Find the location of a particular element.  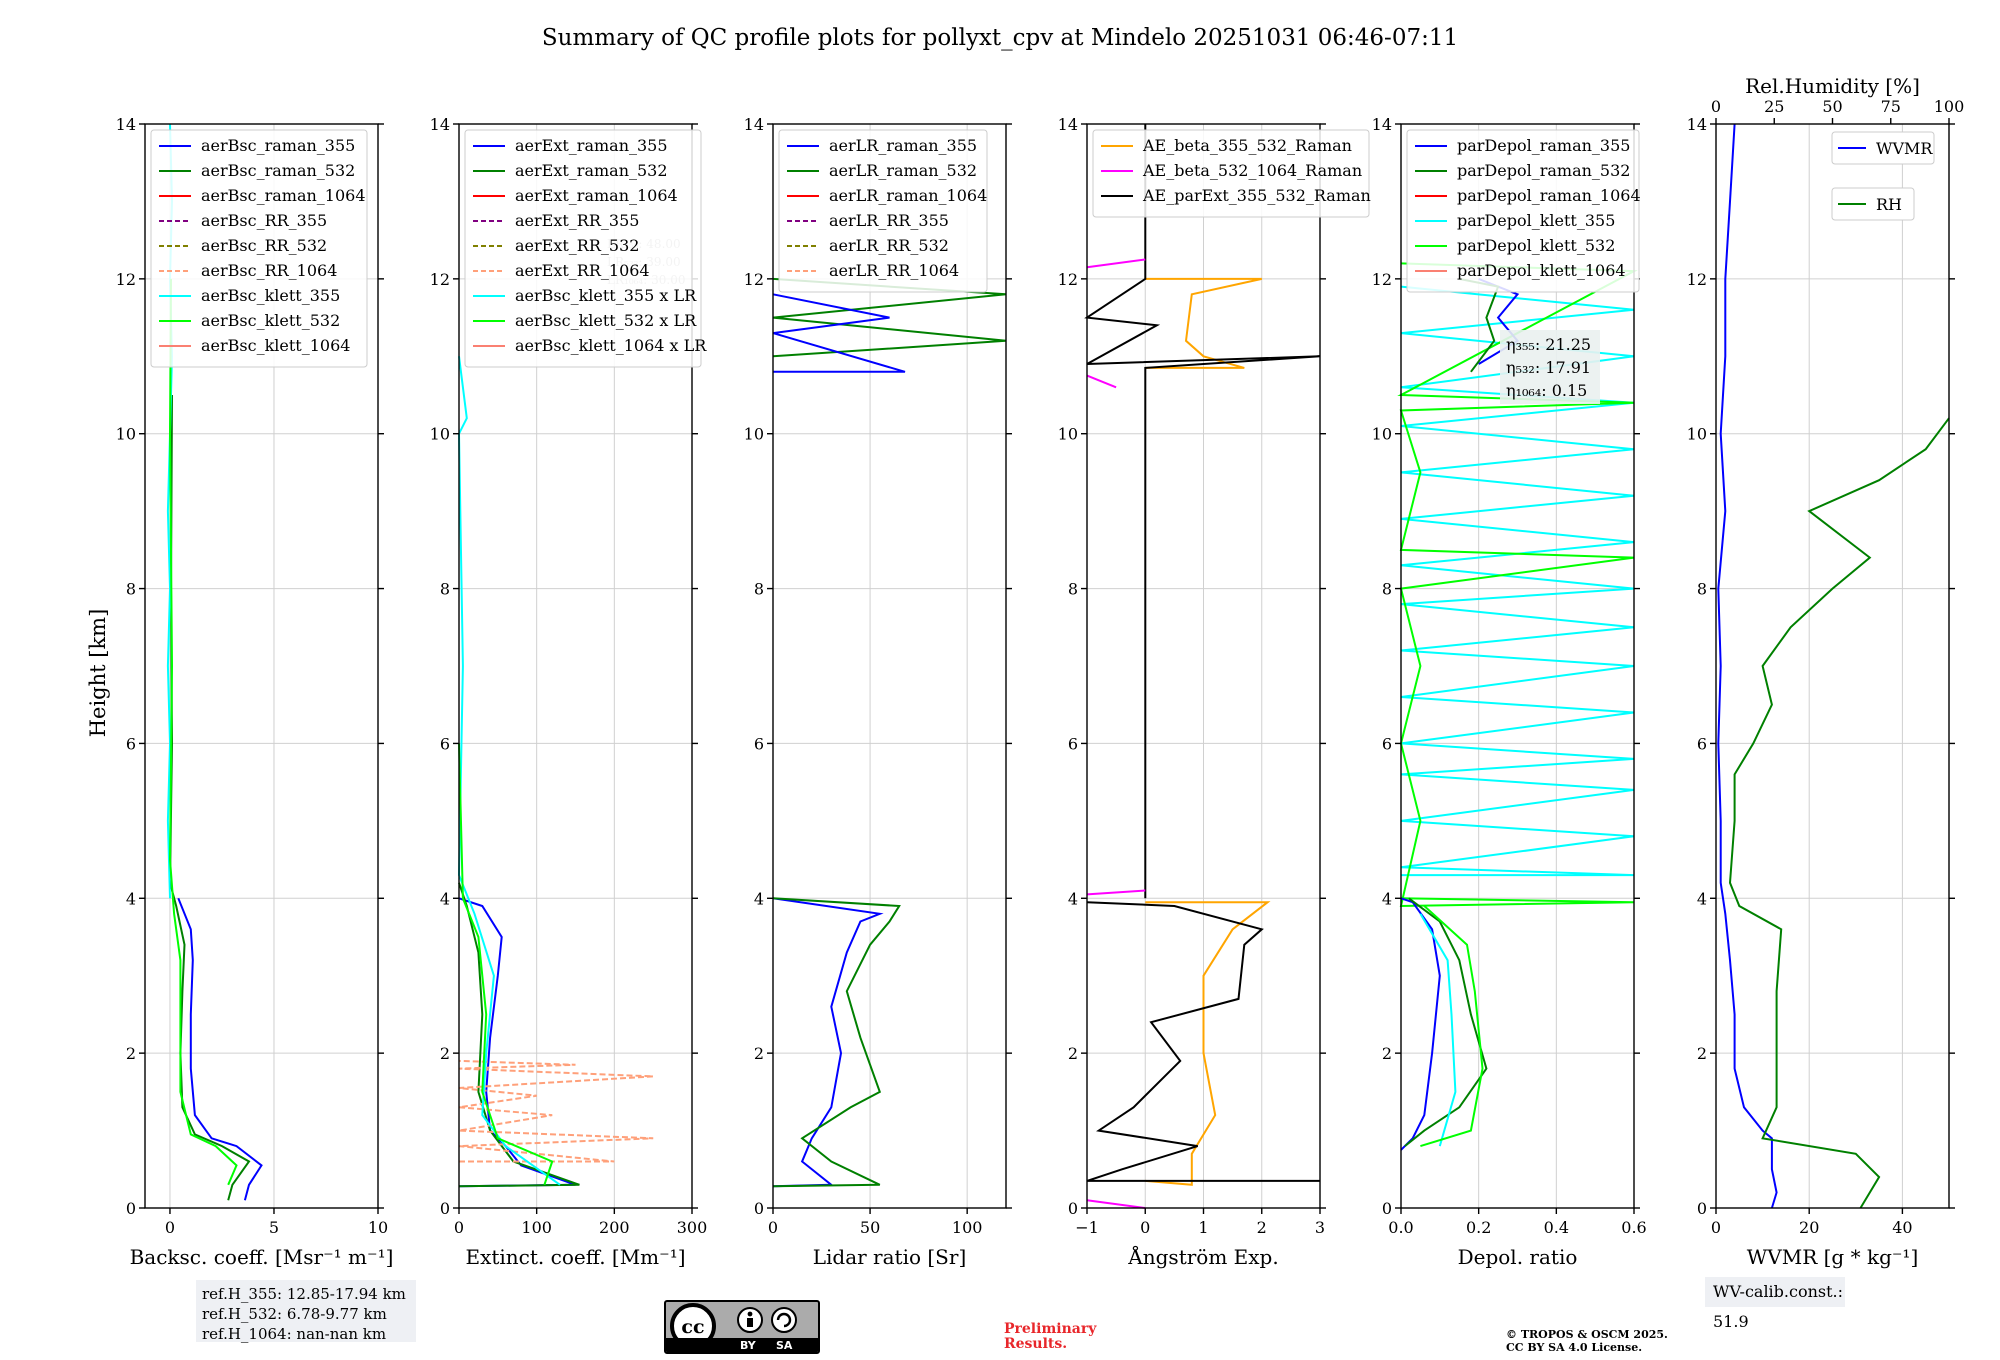

legend-label: aerExt_RR_532 is located at coordinates (577, 245).